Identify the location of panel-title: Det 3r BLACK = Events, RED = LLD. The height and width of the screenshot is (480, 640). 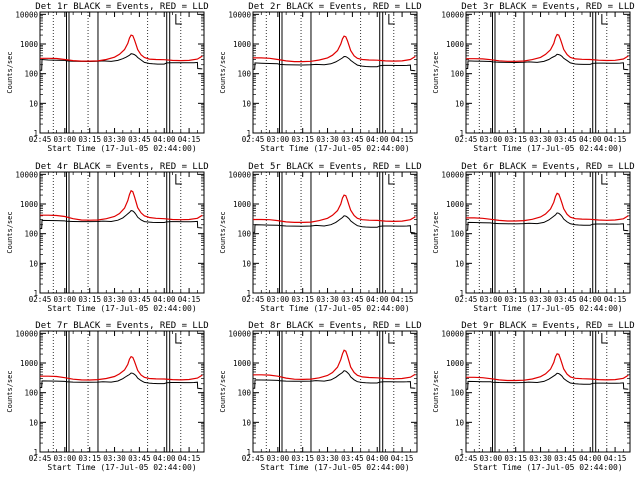
(547, 7).